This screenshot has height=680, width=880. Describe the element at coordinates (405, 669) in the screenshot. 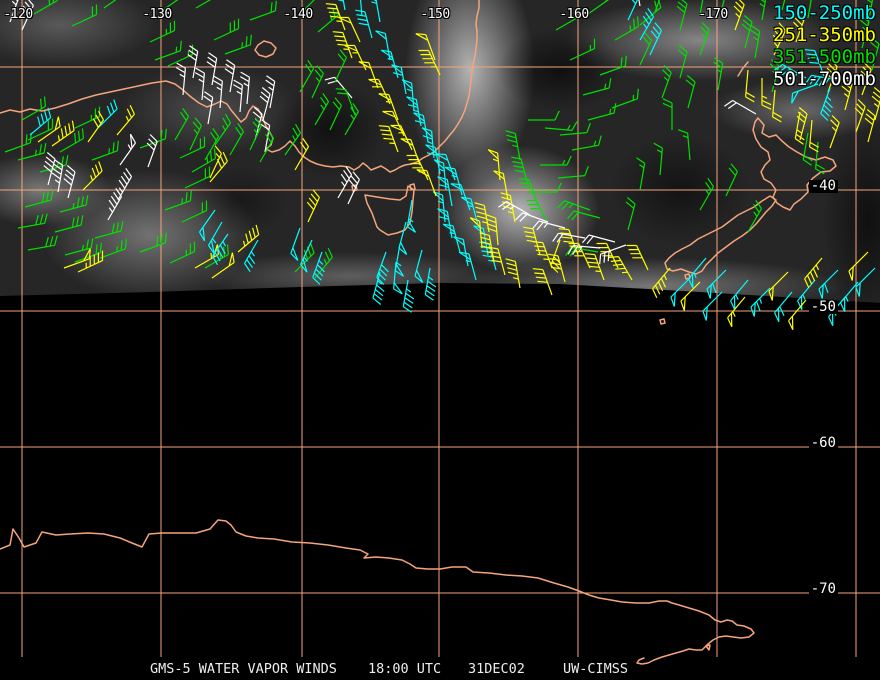

I see `caption-time: 18:00 UTC` at that location.